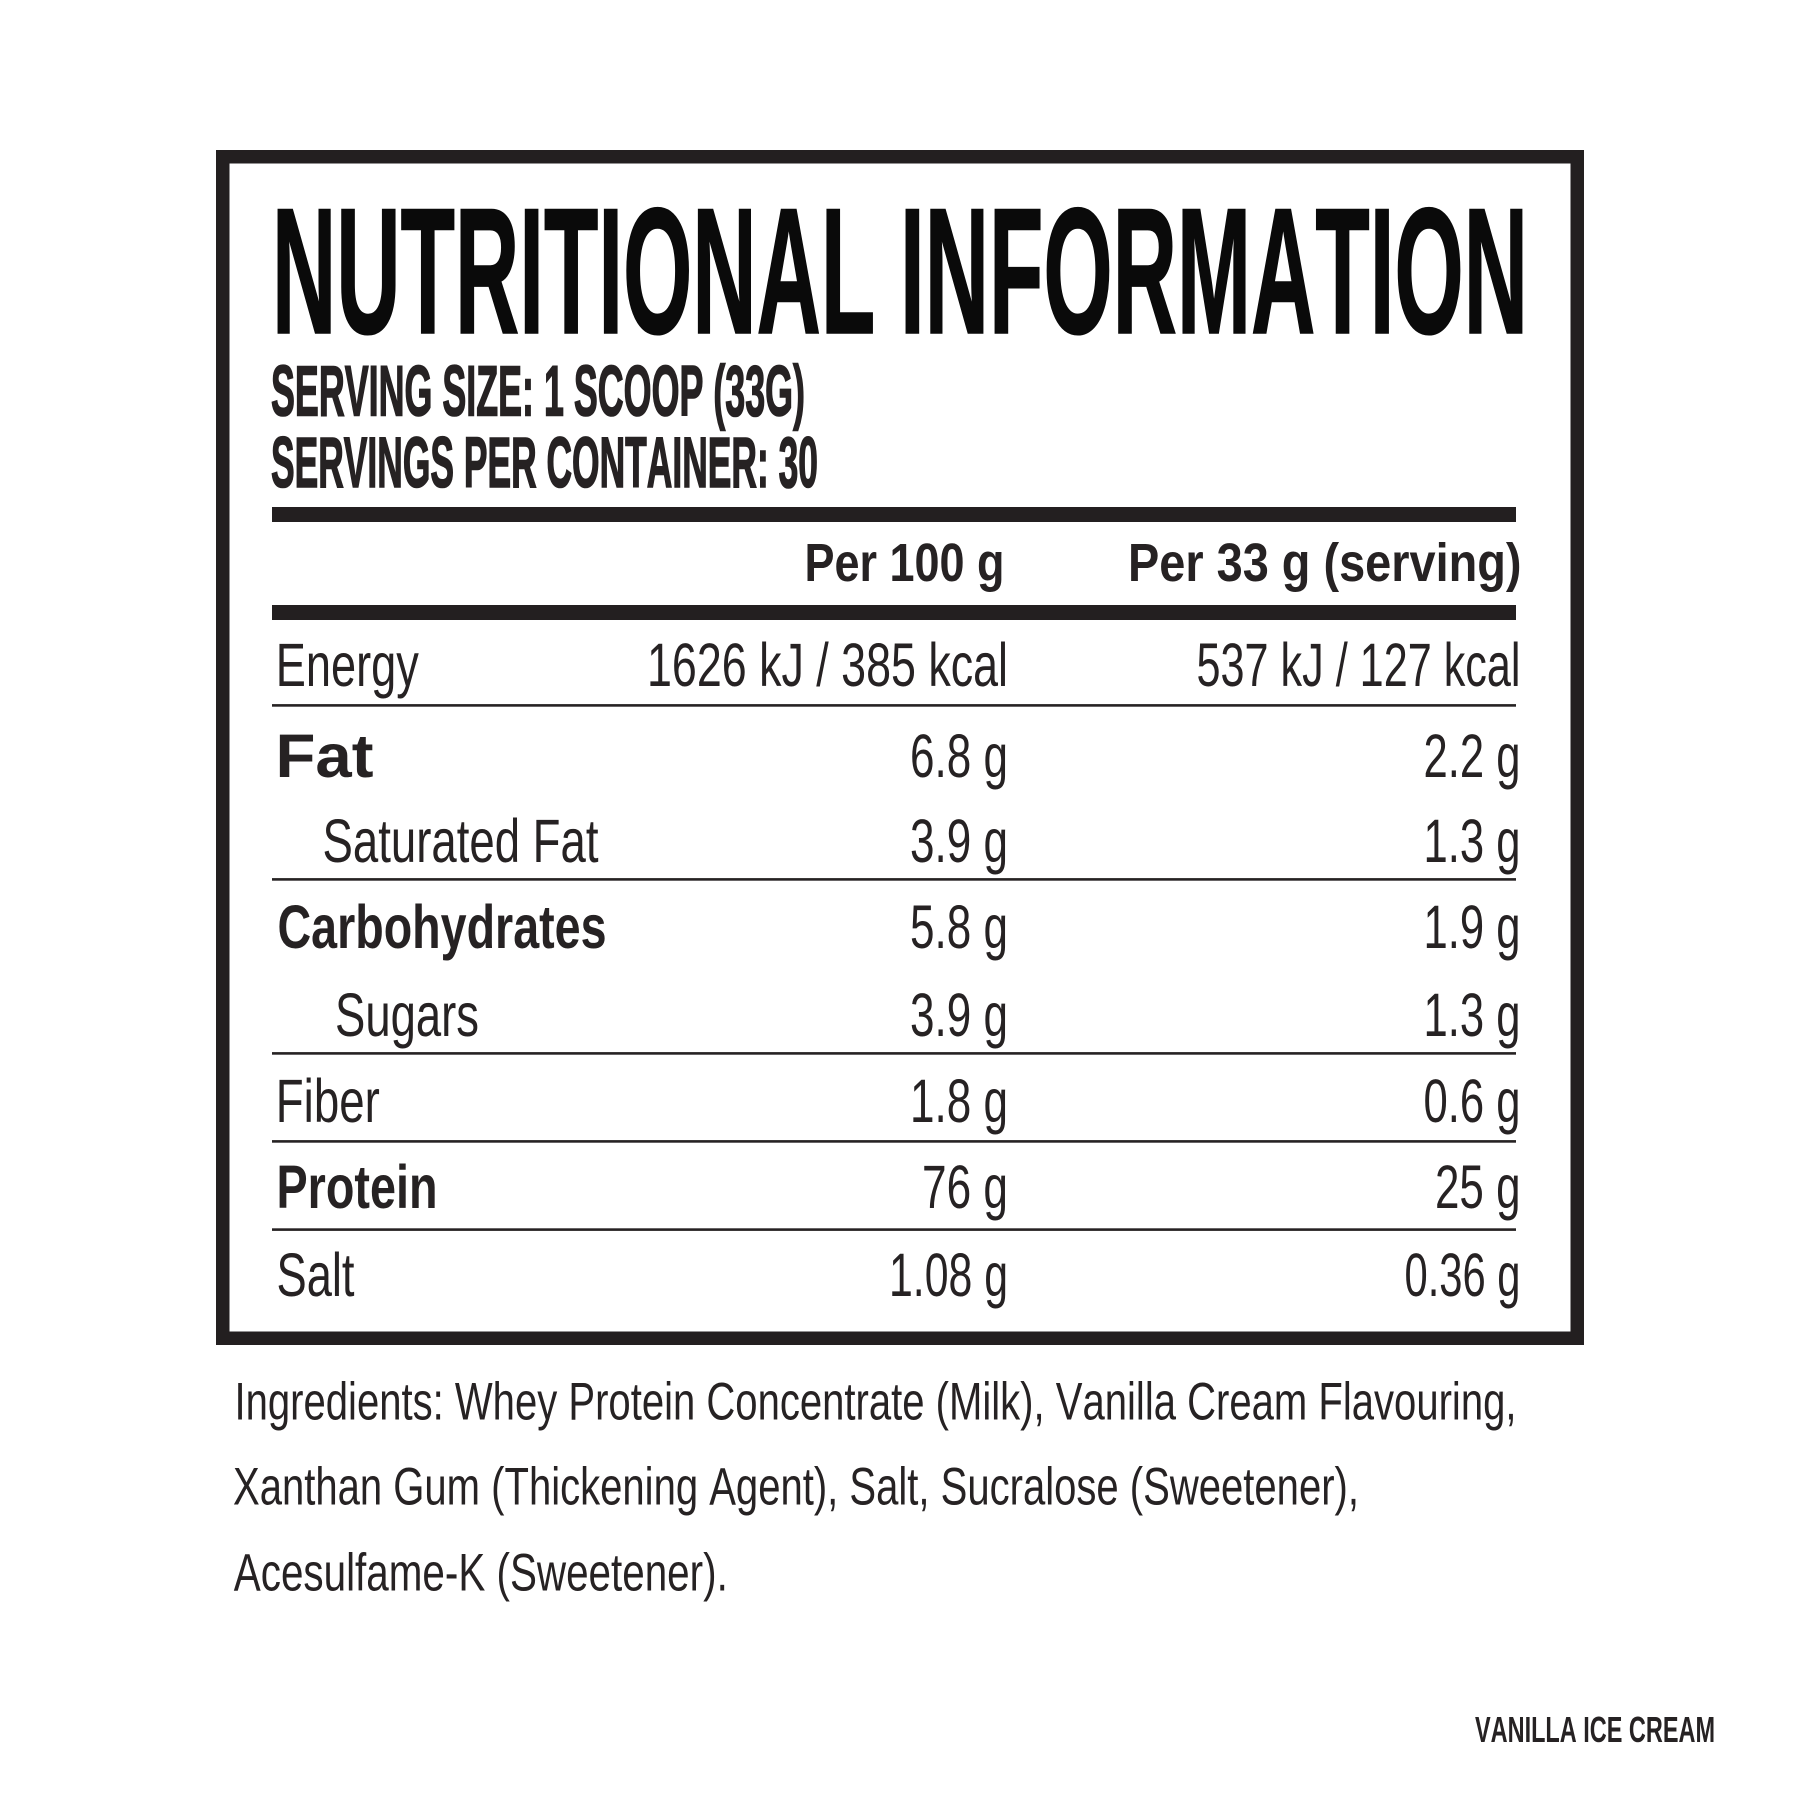 The width and height of the screenshot is (1800, 1800). I want to click on svg-text: 5.8 g, so click(959, 927).